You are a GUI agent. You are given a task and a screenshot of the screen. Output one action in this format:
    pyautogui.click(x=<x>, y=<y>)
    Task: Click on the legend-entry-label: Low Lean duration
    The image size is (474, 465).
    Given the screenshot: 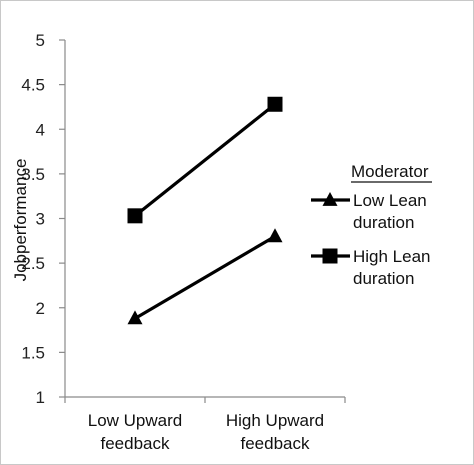 What is the action you would take?
    pyautogui.click(x=390, y=211)
    